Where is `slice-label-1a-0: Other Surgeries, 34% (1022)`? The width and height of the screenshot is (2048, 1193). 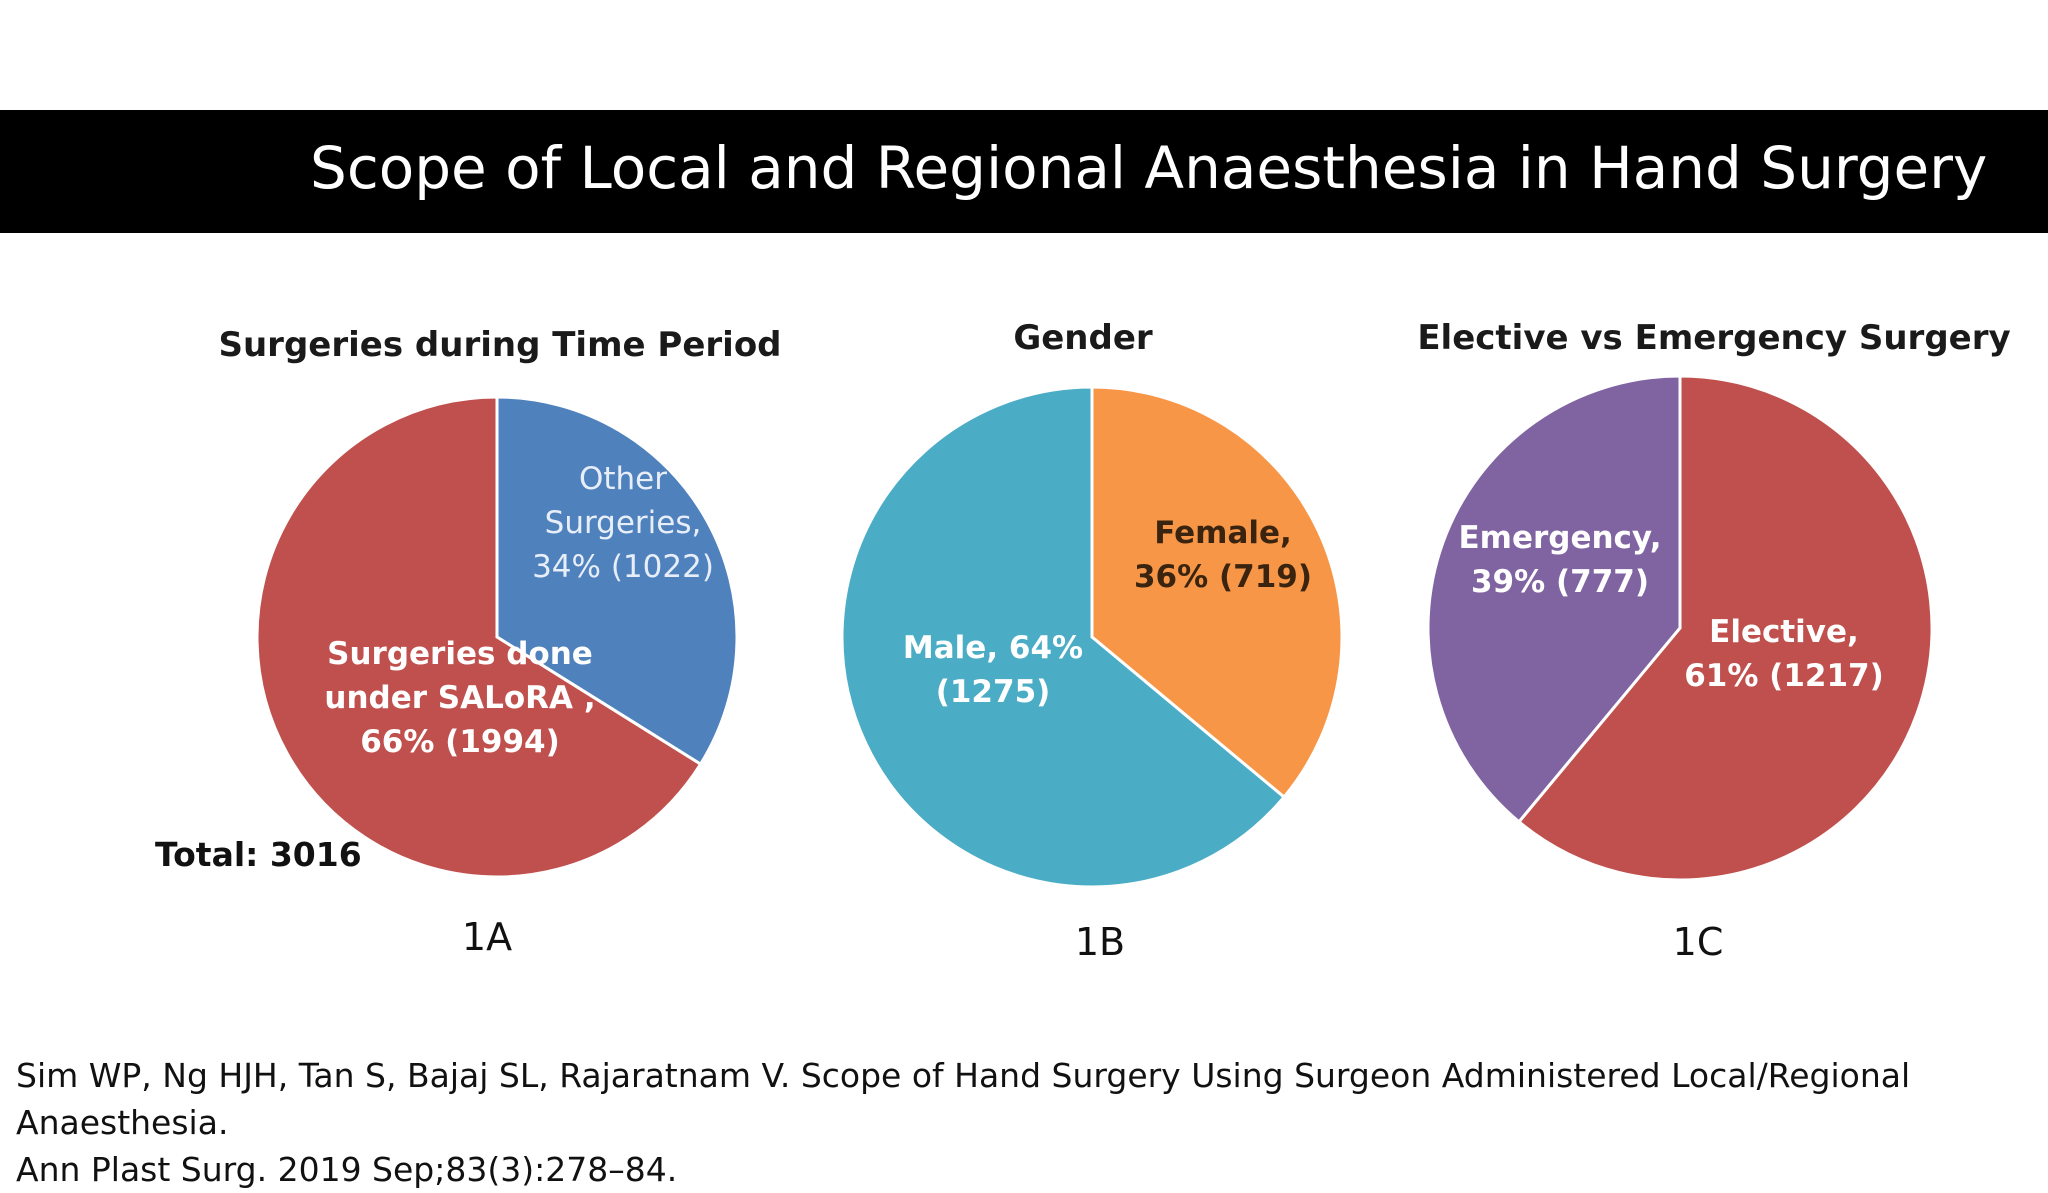
slice-label-1a-0: Other Surgeries, 34% (1022) is located at coordinates (623, 523).